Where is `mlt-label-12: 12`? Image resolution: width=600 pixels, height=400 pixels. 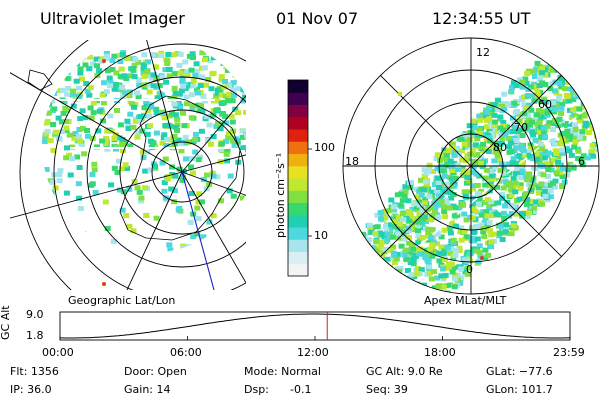
mlt-label-12: 12 is located at coordinates (483, 52).